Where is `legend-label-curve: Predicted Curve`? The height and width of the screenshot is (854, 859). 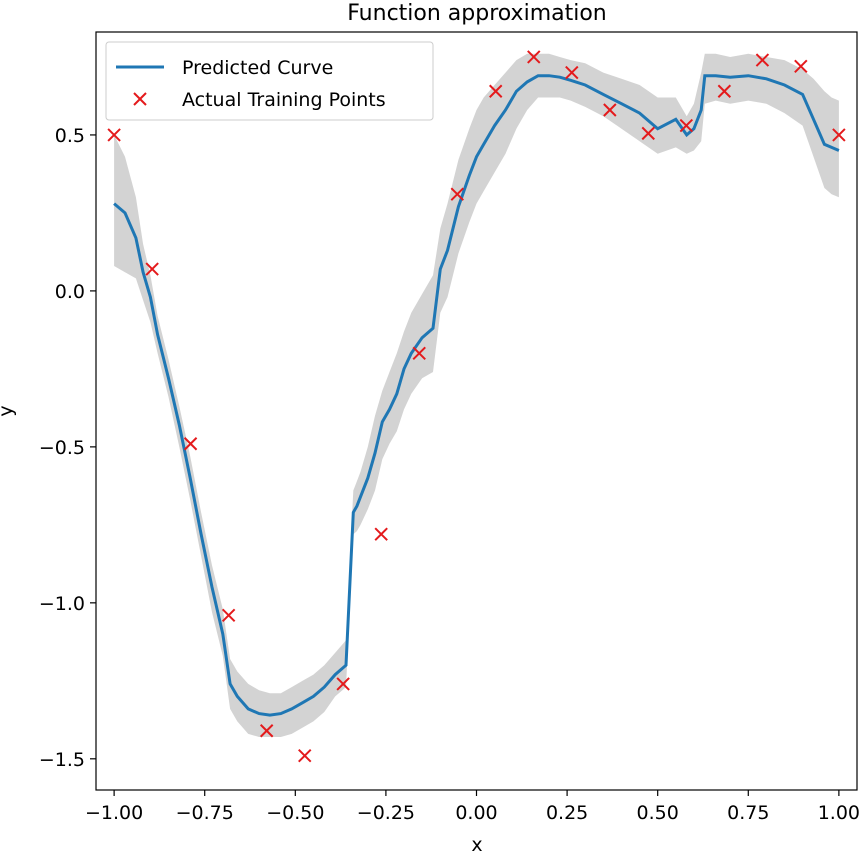
legend-label-curve: Predicted Curve is located at coordinates (257, 68).